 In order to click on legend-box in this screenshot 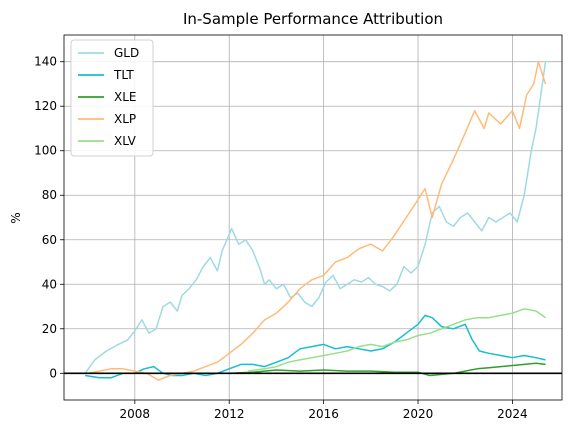, I will do `click(112, 98)`.